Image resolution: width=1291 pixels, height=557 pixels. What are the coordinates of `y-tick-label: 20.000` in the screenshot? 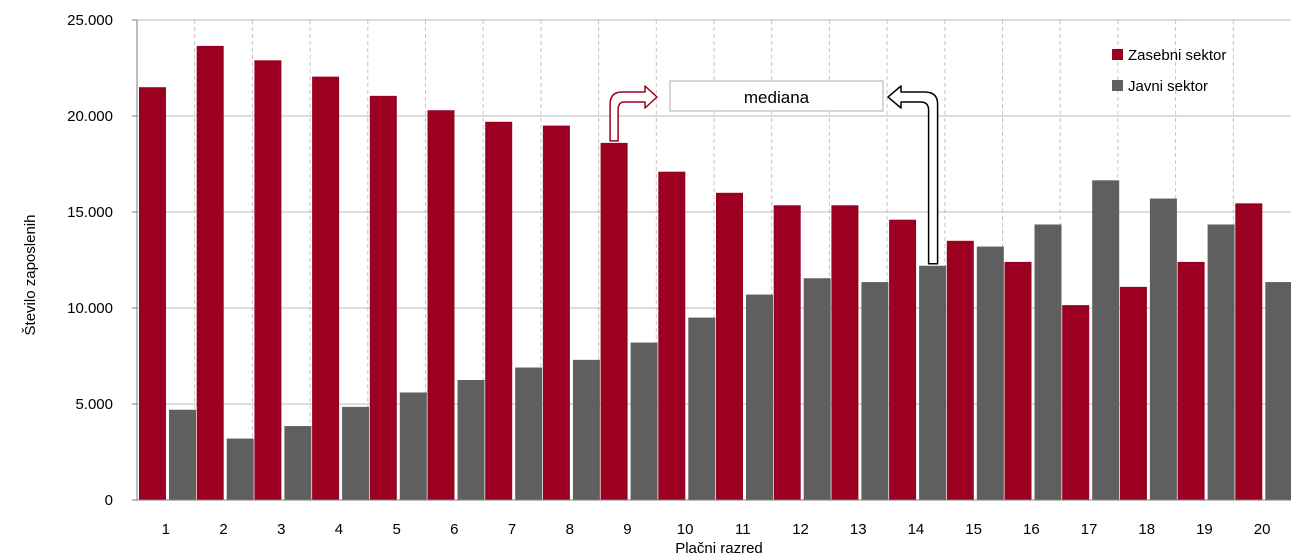 It's located at (90, 116).